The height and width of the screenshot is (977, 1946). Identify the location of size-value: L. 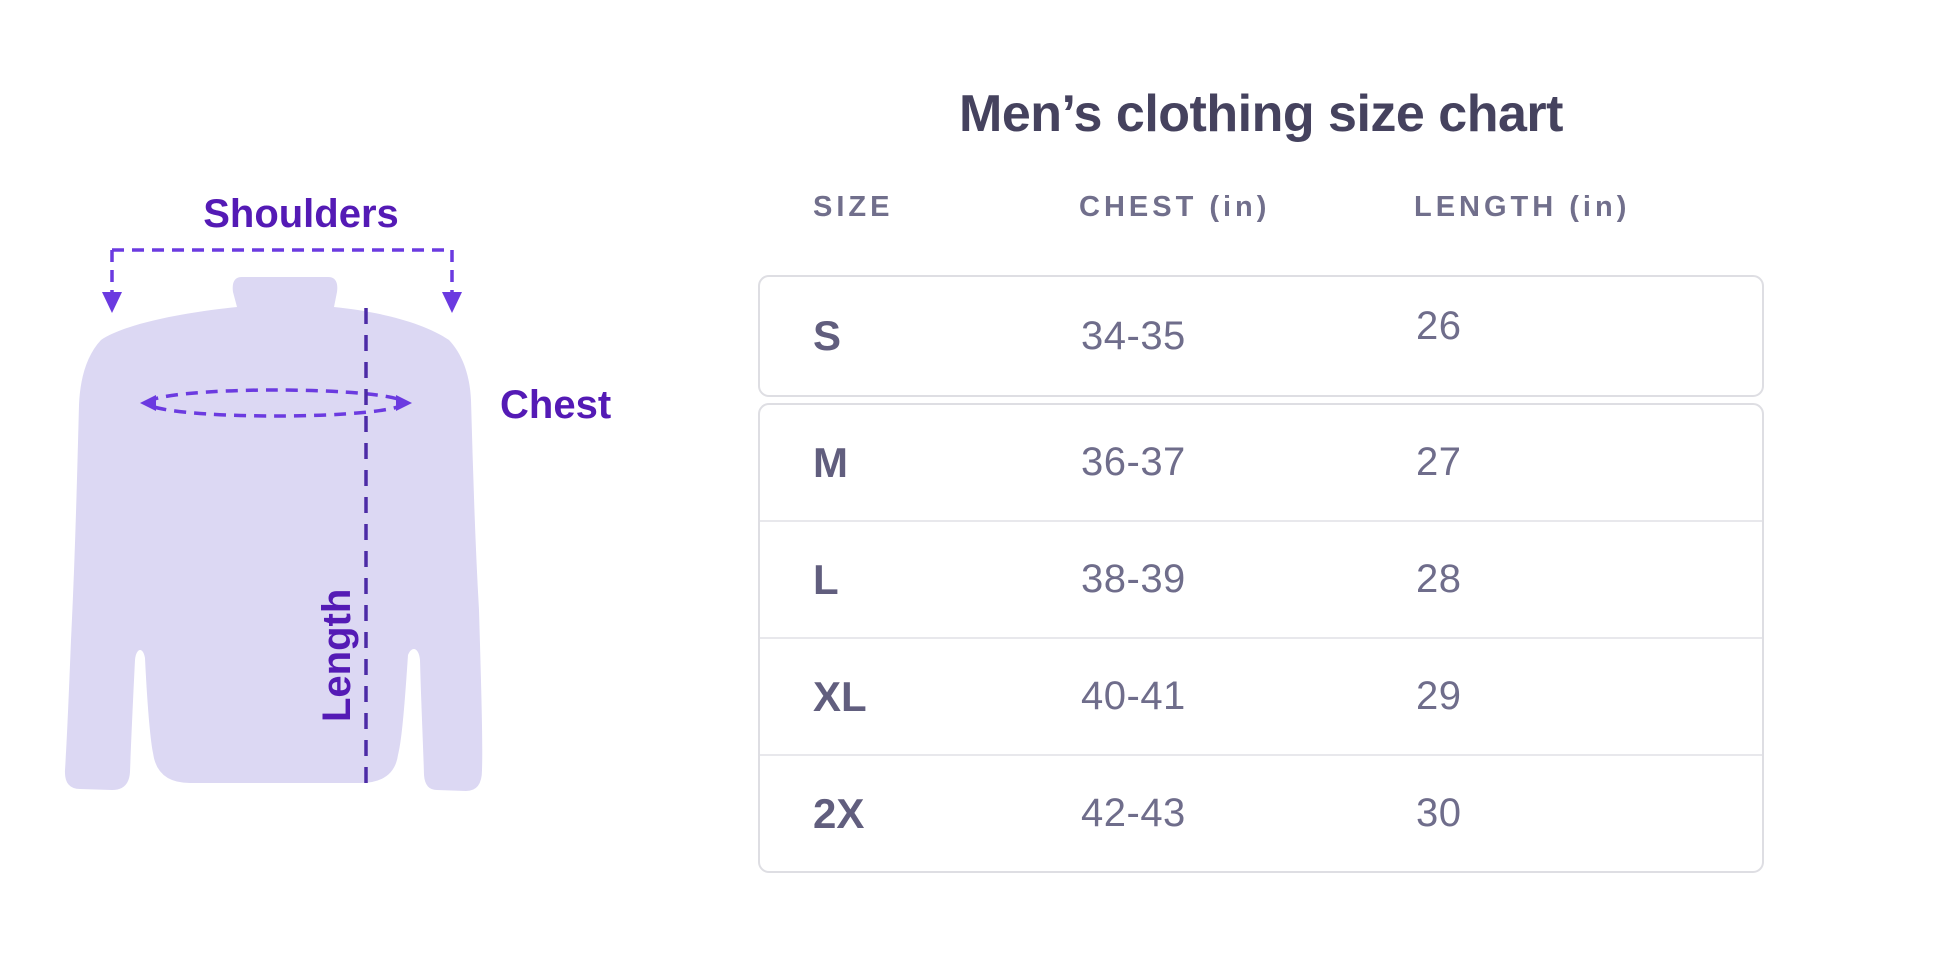
(826, 579).